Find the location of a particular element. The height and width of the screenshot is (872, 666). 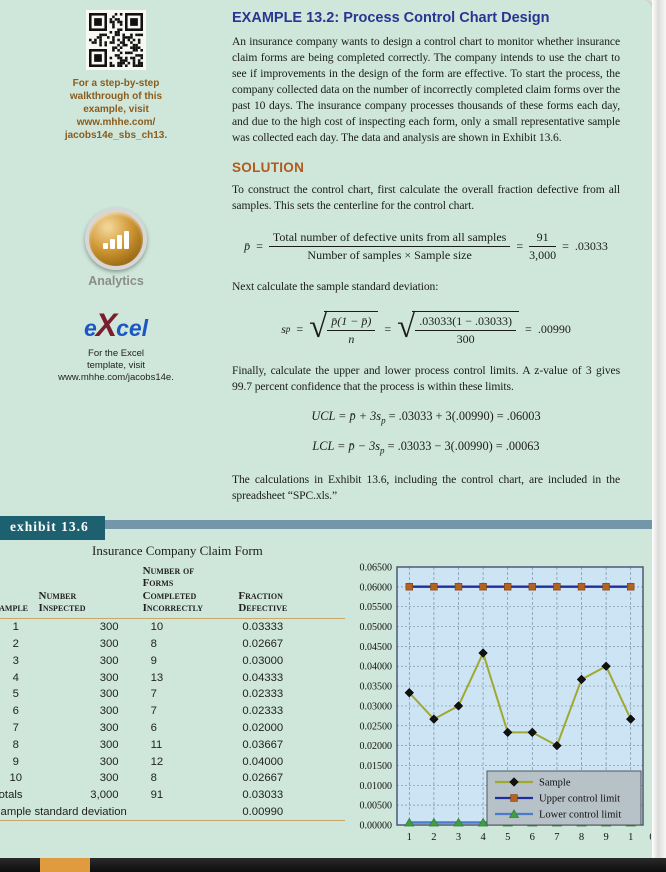

table-row: 4 300 13 0.04333 is located at coordinates (172, 677).